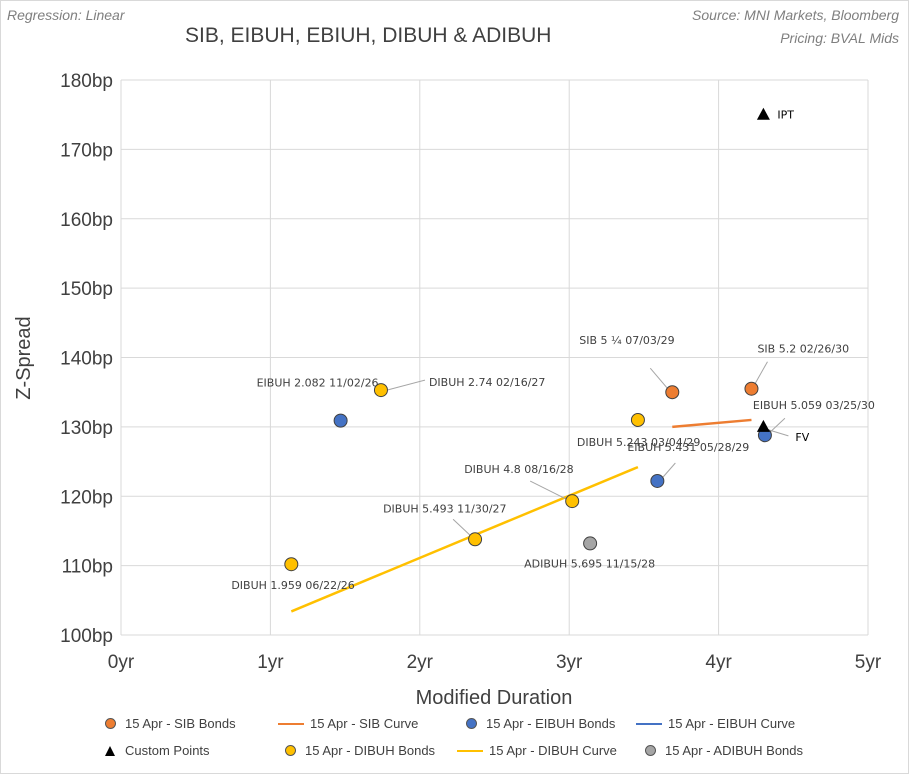  Describe the element at coordinates (732, 723) in the screenshot. I see `legend-label: 15 Apr - EIBUH Curve` at that location.